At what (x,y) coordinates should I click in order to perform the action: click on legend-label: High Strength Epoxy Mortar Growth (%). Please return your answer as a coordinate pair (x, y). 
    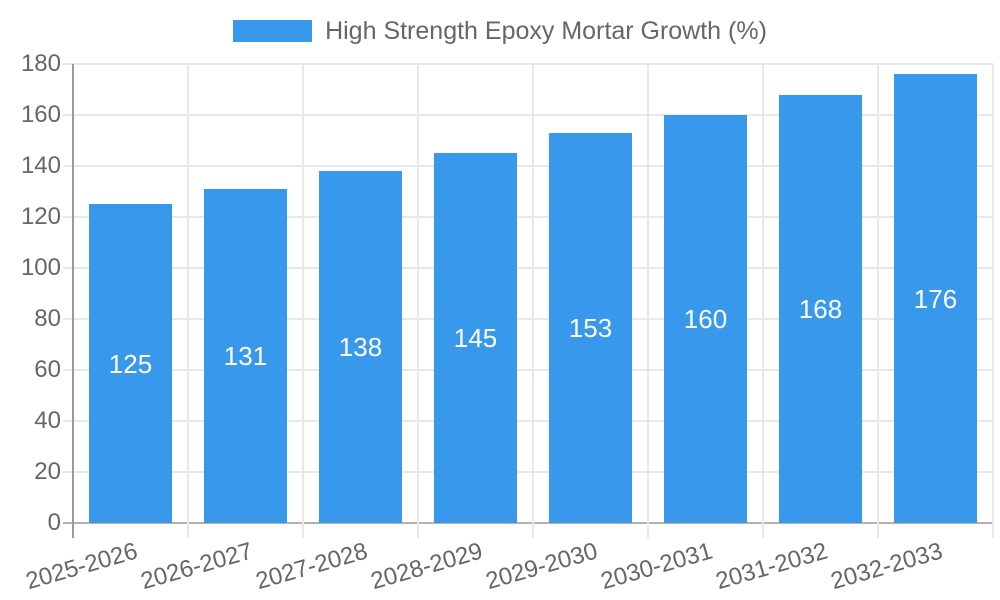
    Looking at the image, I should click on (546, 31).